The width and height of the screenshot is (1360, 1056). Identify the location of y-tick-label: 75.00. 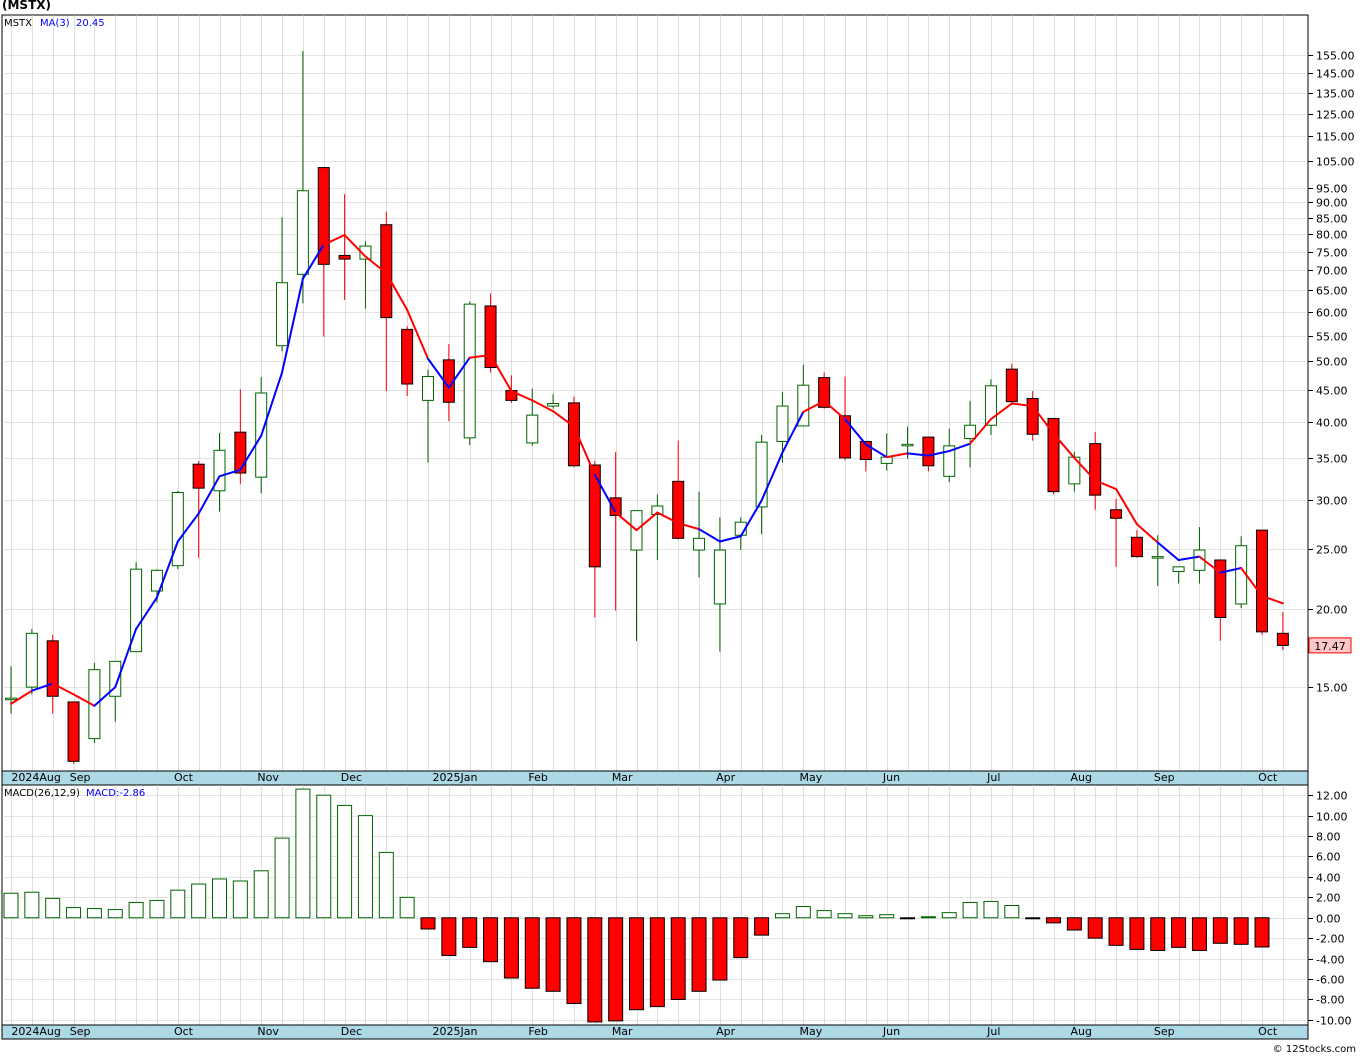
(1332, 253).